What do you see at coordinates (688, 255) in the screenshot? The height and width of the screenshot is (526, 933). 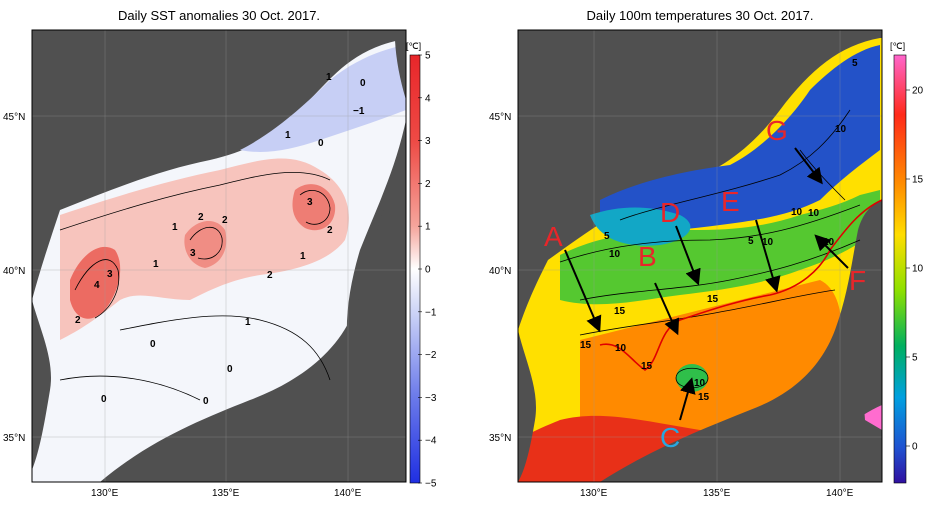 I see `arrow-d` at bounding box center [688, 255].